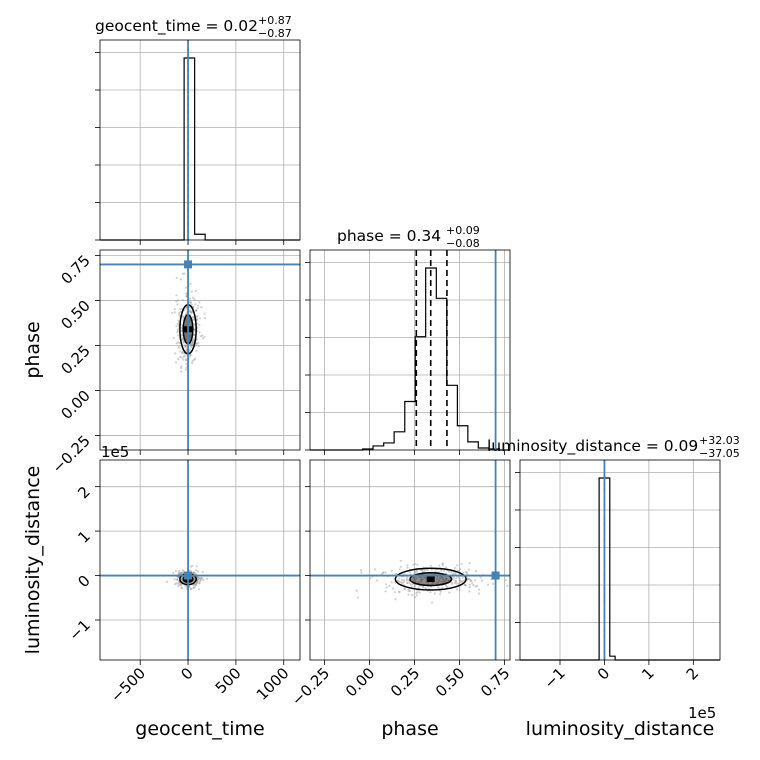  Describe the element at coordinates (719, 453) in the screenshot. I see `title-luminosity-distance-minus: −37.05` at that location.